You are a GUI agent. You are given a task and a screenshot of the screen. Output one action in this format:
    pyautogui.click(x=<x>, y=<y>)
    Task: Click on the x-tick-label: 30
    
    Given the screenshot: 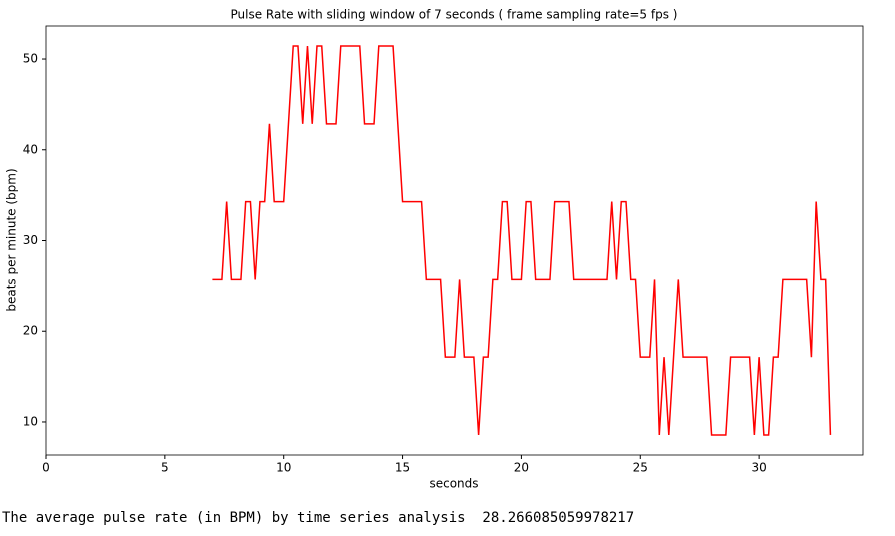 What is the action you would take?
    pyautogui.click(x=758, y=468)
    